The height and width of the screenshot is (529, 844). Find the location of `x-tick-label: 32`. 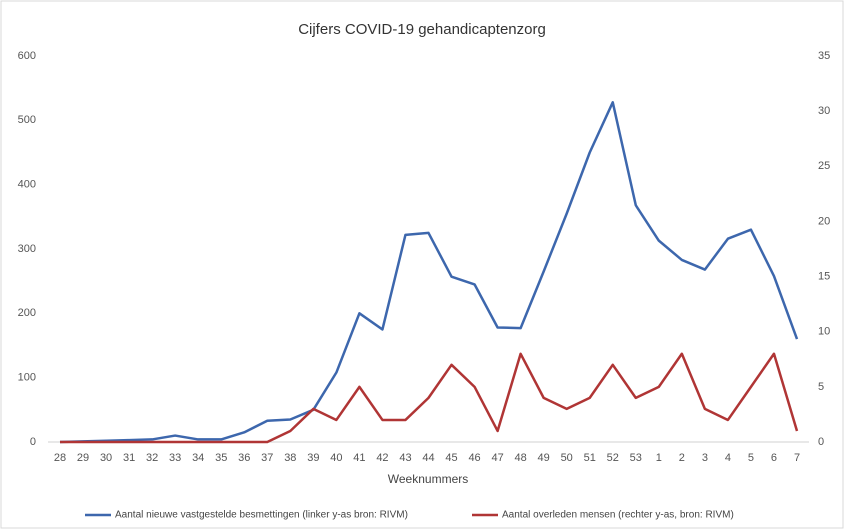

x-tick-label: 32 is located at coordinates (152, 458).